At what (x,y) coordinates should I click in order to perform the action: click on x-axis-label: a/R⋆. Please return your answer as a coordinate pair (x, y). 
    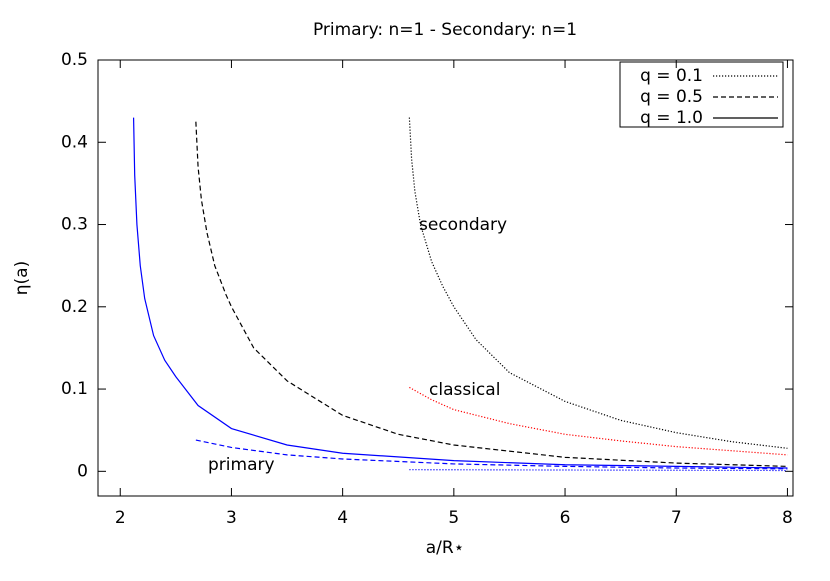
    Looking at the image, I should click on (445, 548).